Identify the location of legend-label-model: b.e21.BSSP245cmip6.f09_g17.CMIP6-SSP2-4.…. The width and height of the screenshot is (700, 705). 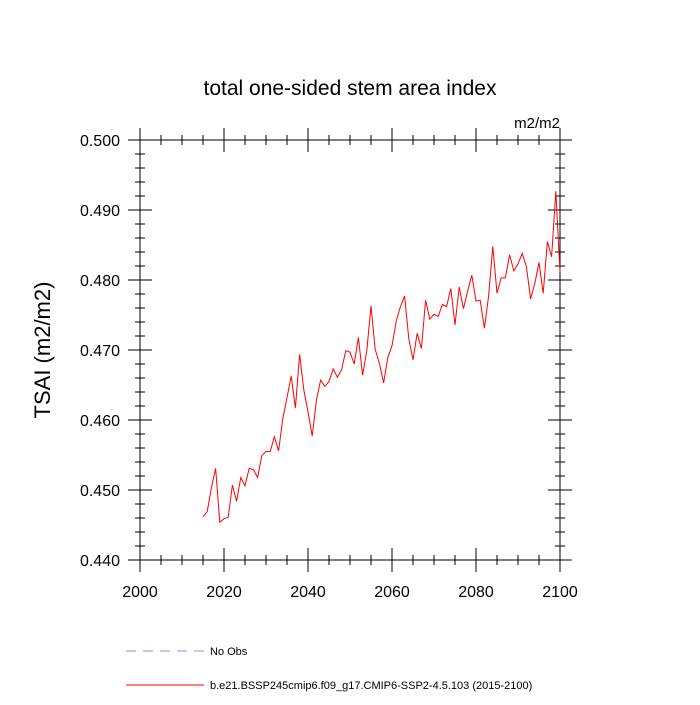
(371, 686).